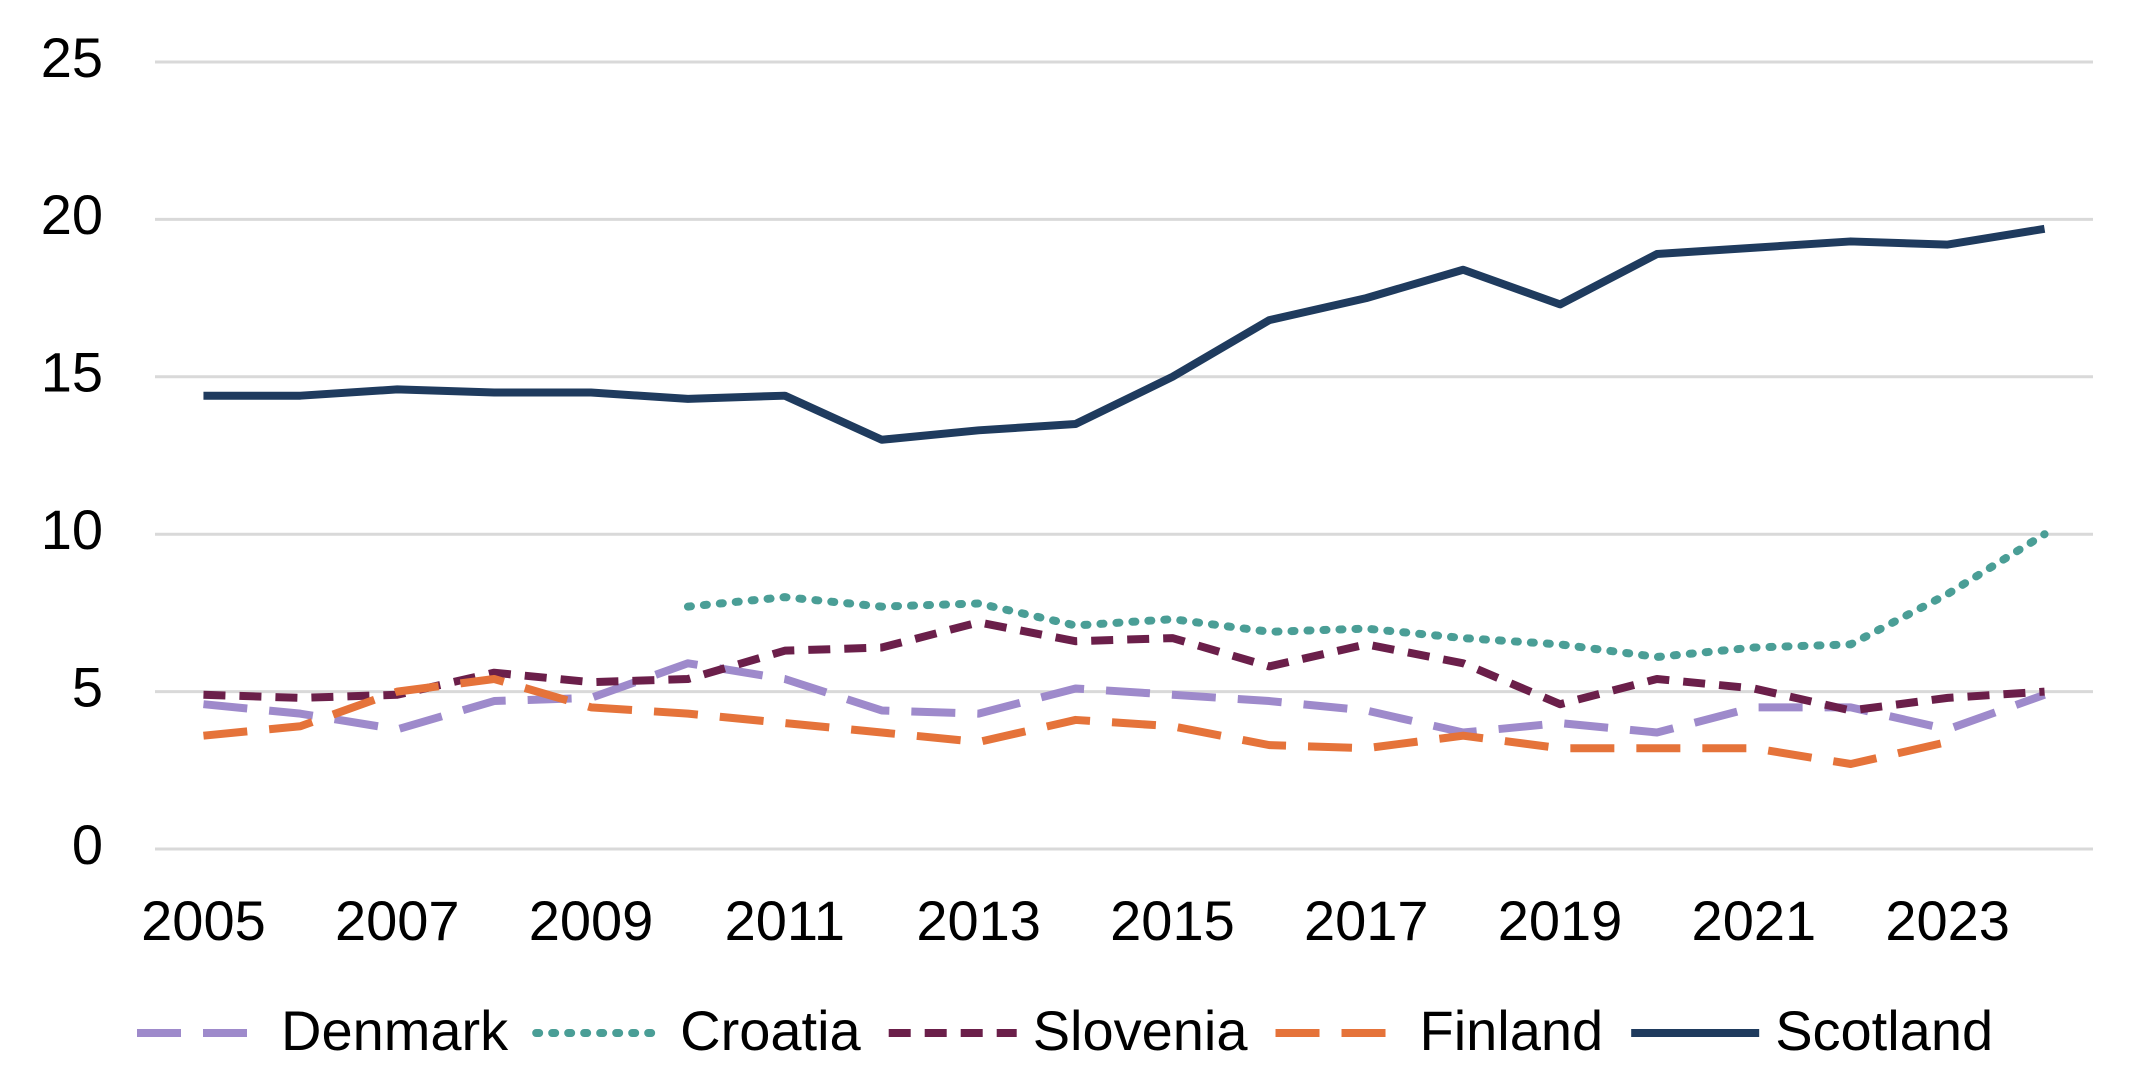  I want to click on y-tick-label: 20, so click(72, 214).